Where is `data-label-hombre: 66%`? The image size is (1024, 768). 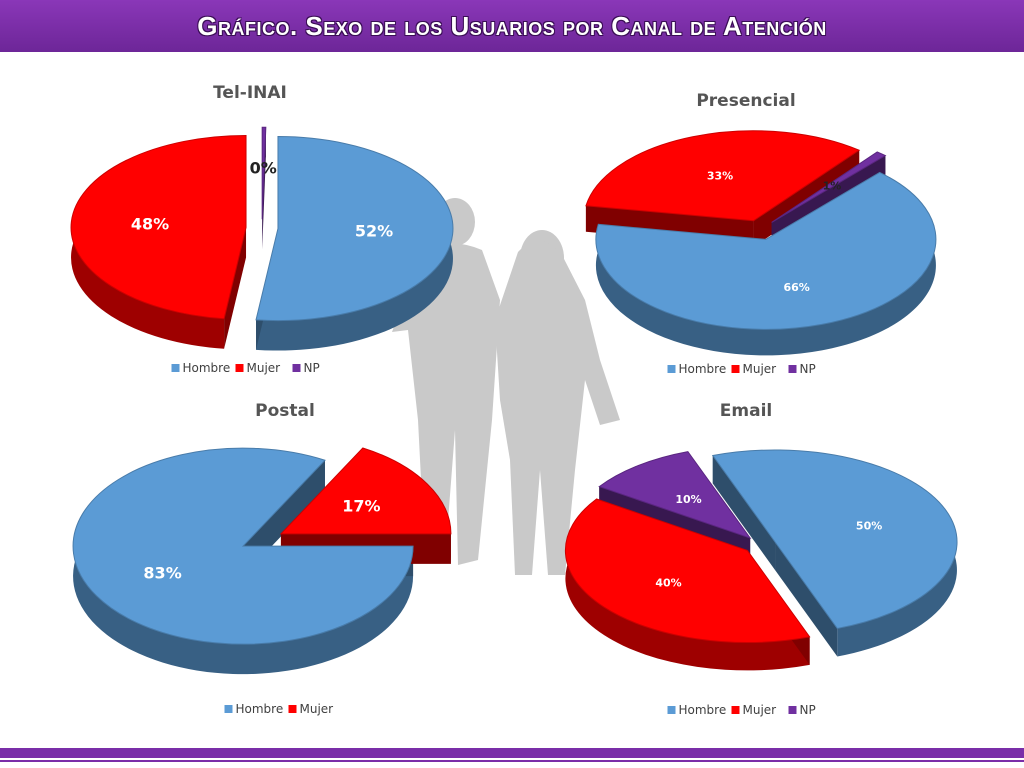
data-label-hombre: 66% is located at coordinates (796, 287).